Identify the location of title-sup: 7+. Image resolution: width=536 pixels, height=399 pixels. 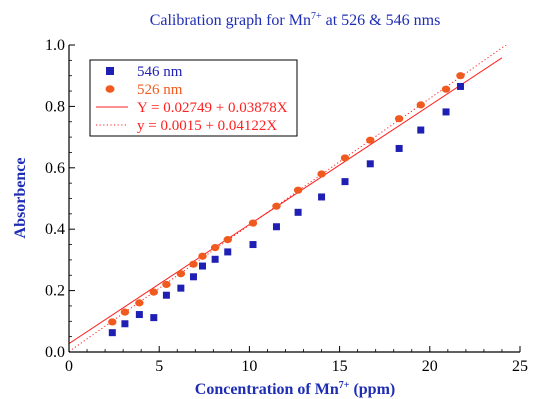
(316, 16).